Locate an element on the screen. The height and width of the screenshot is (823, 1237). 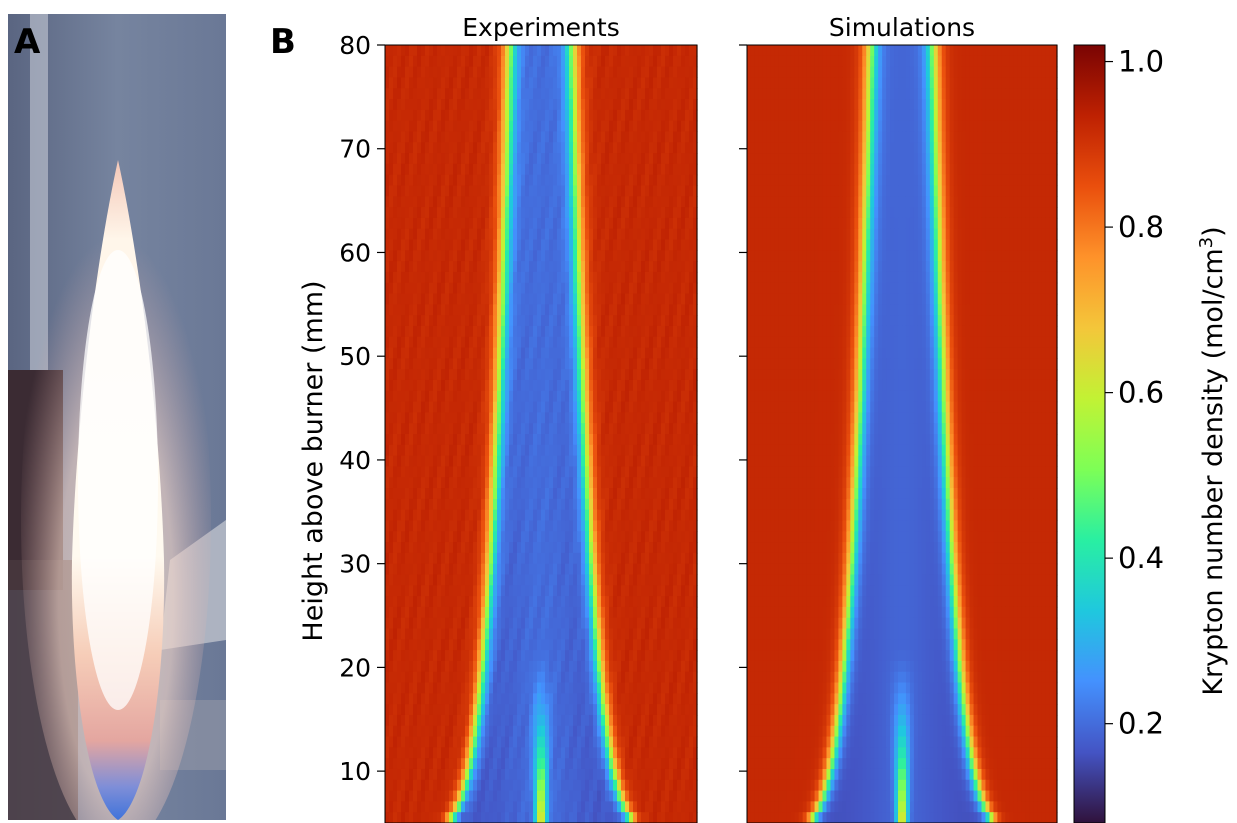
y-tick-label: 40 is located at coordinates (355, 460).